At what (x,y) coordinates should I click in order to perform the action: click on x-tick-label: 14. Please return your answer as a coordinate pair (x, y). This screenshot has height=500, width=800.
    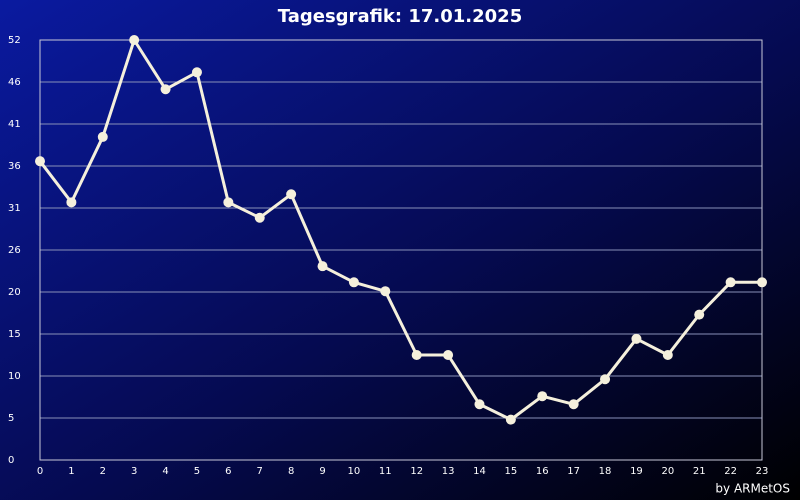
    Looking at the image, I should click on (479, 471).